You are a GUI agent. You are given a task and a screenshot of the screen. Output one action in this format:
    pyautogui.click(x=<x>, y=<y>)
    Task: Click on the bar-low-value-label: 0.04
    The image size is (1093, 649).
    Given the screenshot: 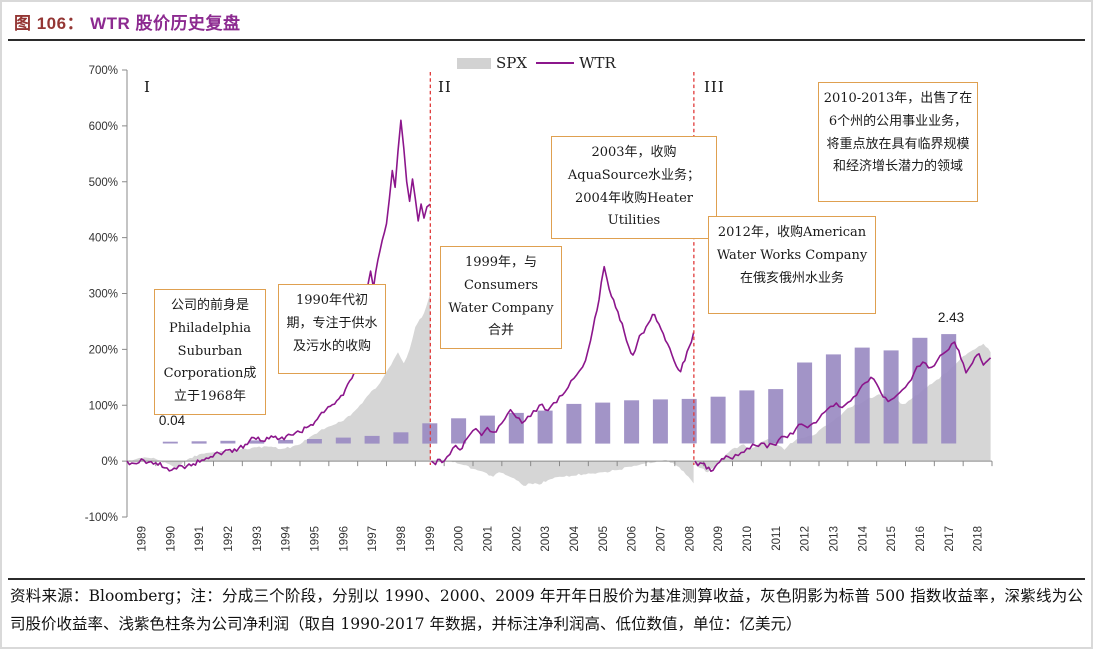 What is the action you would take?
    pyautogui.click(x=172, y=420)
    